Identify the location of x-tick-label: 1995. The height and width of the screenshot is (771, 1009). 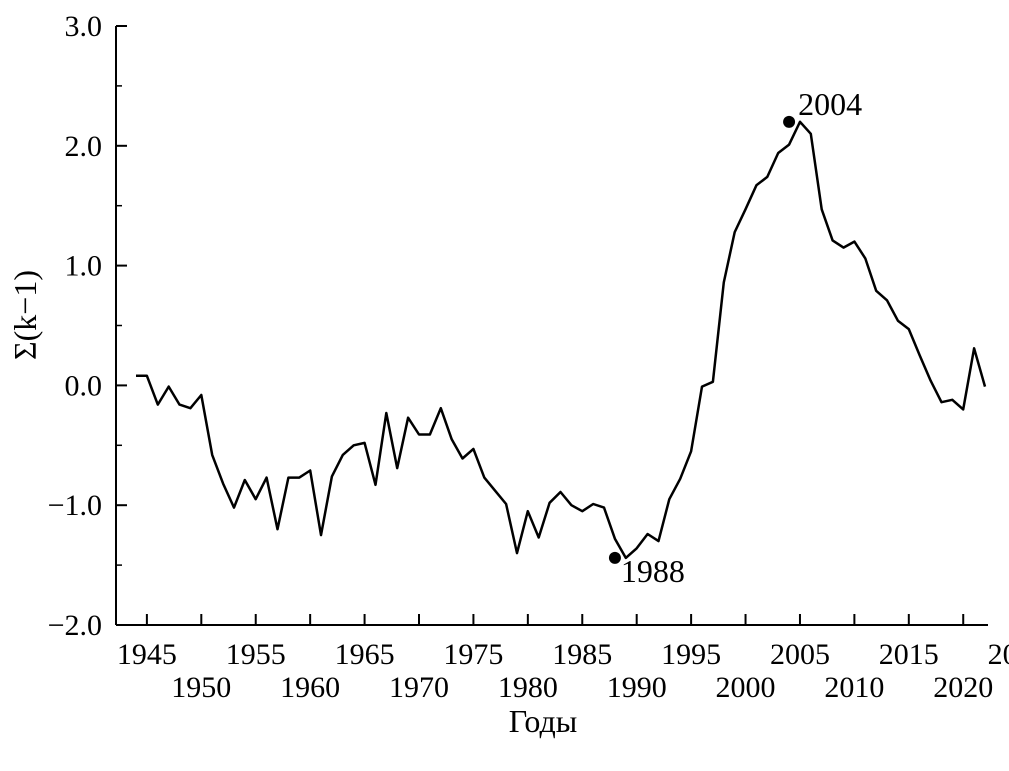
(691, 654).